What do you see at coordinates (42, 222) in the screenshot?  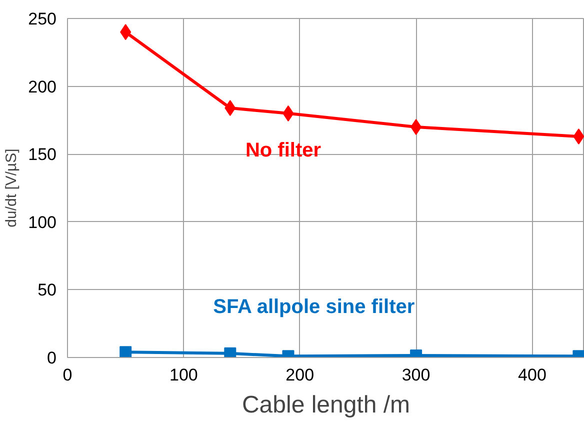 I see `y-tick-label: 100` at bounding box center [42, 222].